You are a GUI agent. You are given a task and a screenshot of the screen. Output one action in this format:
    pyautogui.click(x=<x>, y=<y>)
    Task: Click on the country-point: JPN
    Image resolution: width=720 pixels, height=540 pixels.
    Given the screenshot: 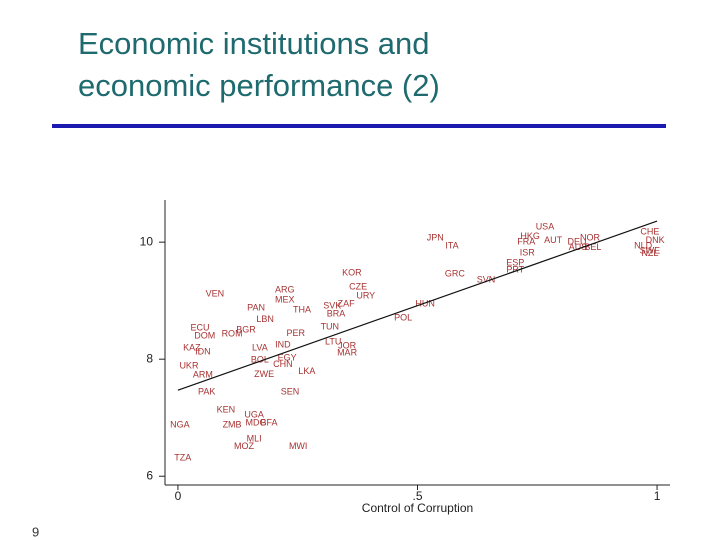 What is the action you would take?
    pyautogui.click(x=435, y=237)
    